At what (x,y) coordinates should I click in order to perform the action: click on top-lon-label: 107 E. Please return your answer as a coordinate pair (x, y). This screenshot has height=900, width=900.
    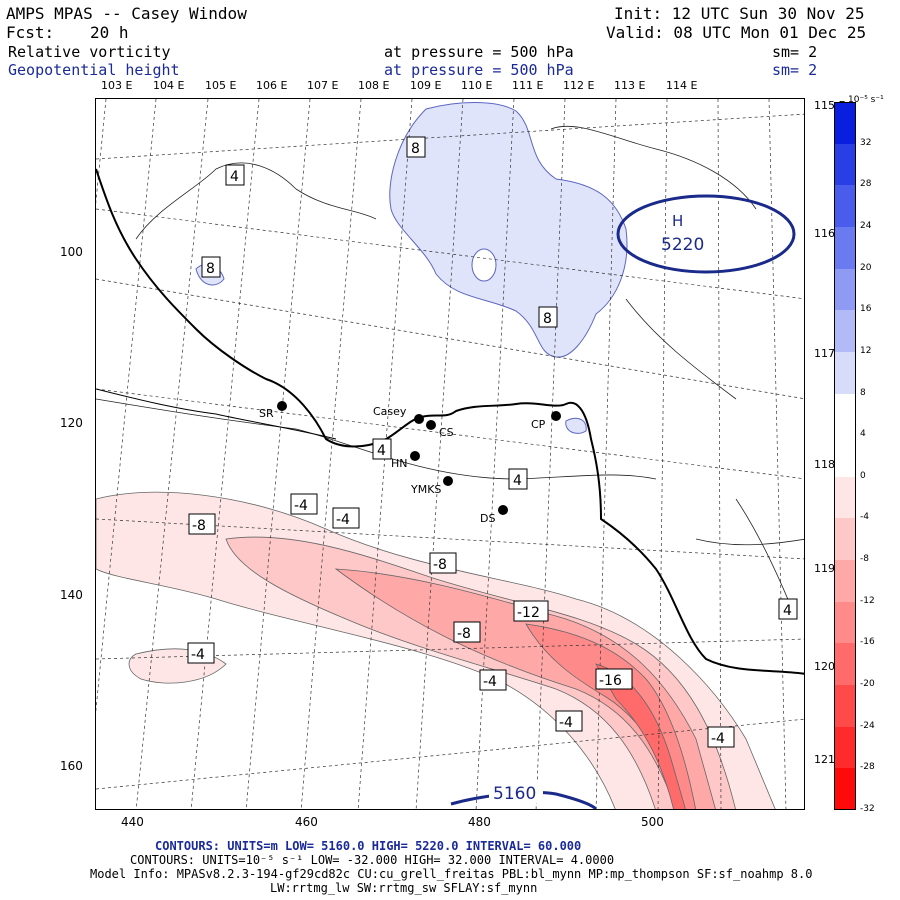
    Looking at the image, I should click on (323, 85).